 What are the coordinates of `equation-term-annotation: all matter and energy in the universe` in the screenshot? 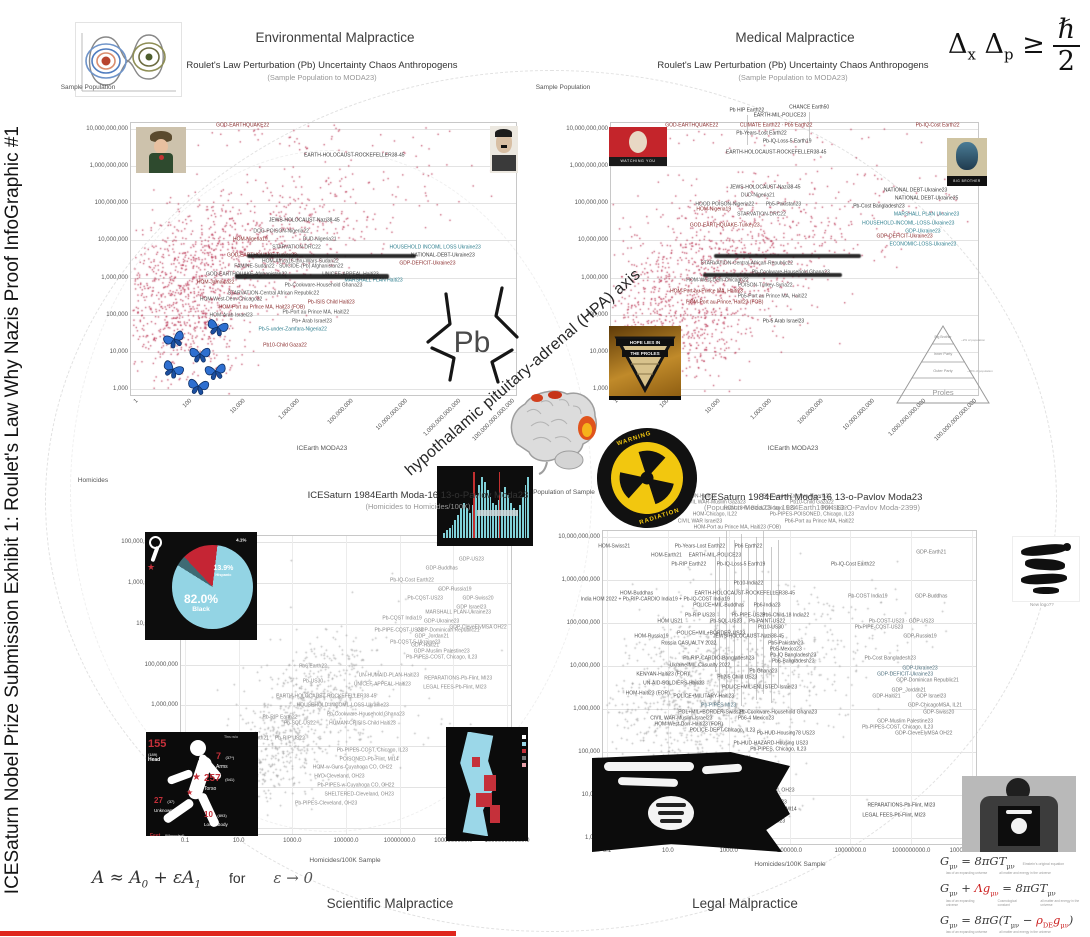 It's located at (1025, 873).